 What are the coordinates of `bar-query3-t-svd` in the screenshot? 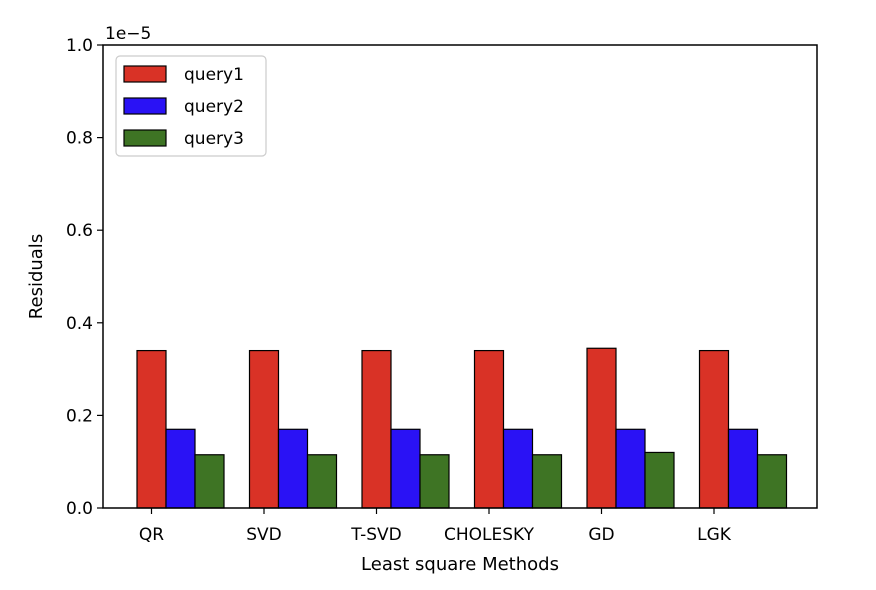 It's located at (434, 481).